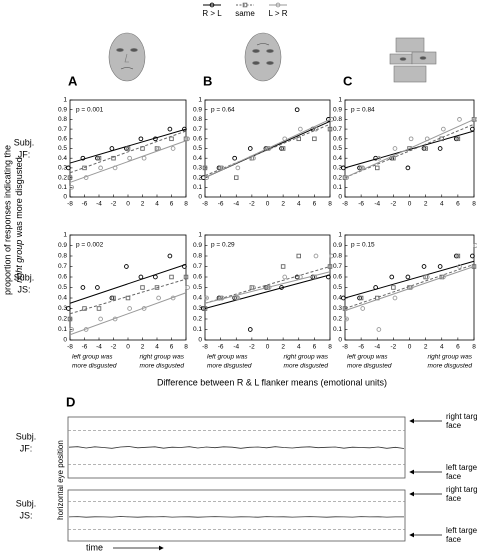 The height and width of the screenshot is (560, 477). Describe the element at coordinates (337, 329) in the screenshot. I see `y-tick-label: 0.1` at that location.